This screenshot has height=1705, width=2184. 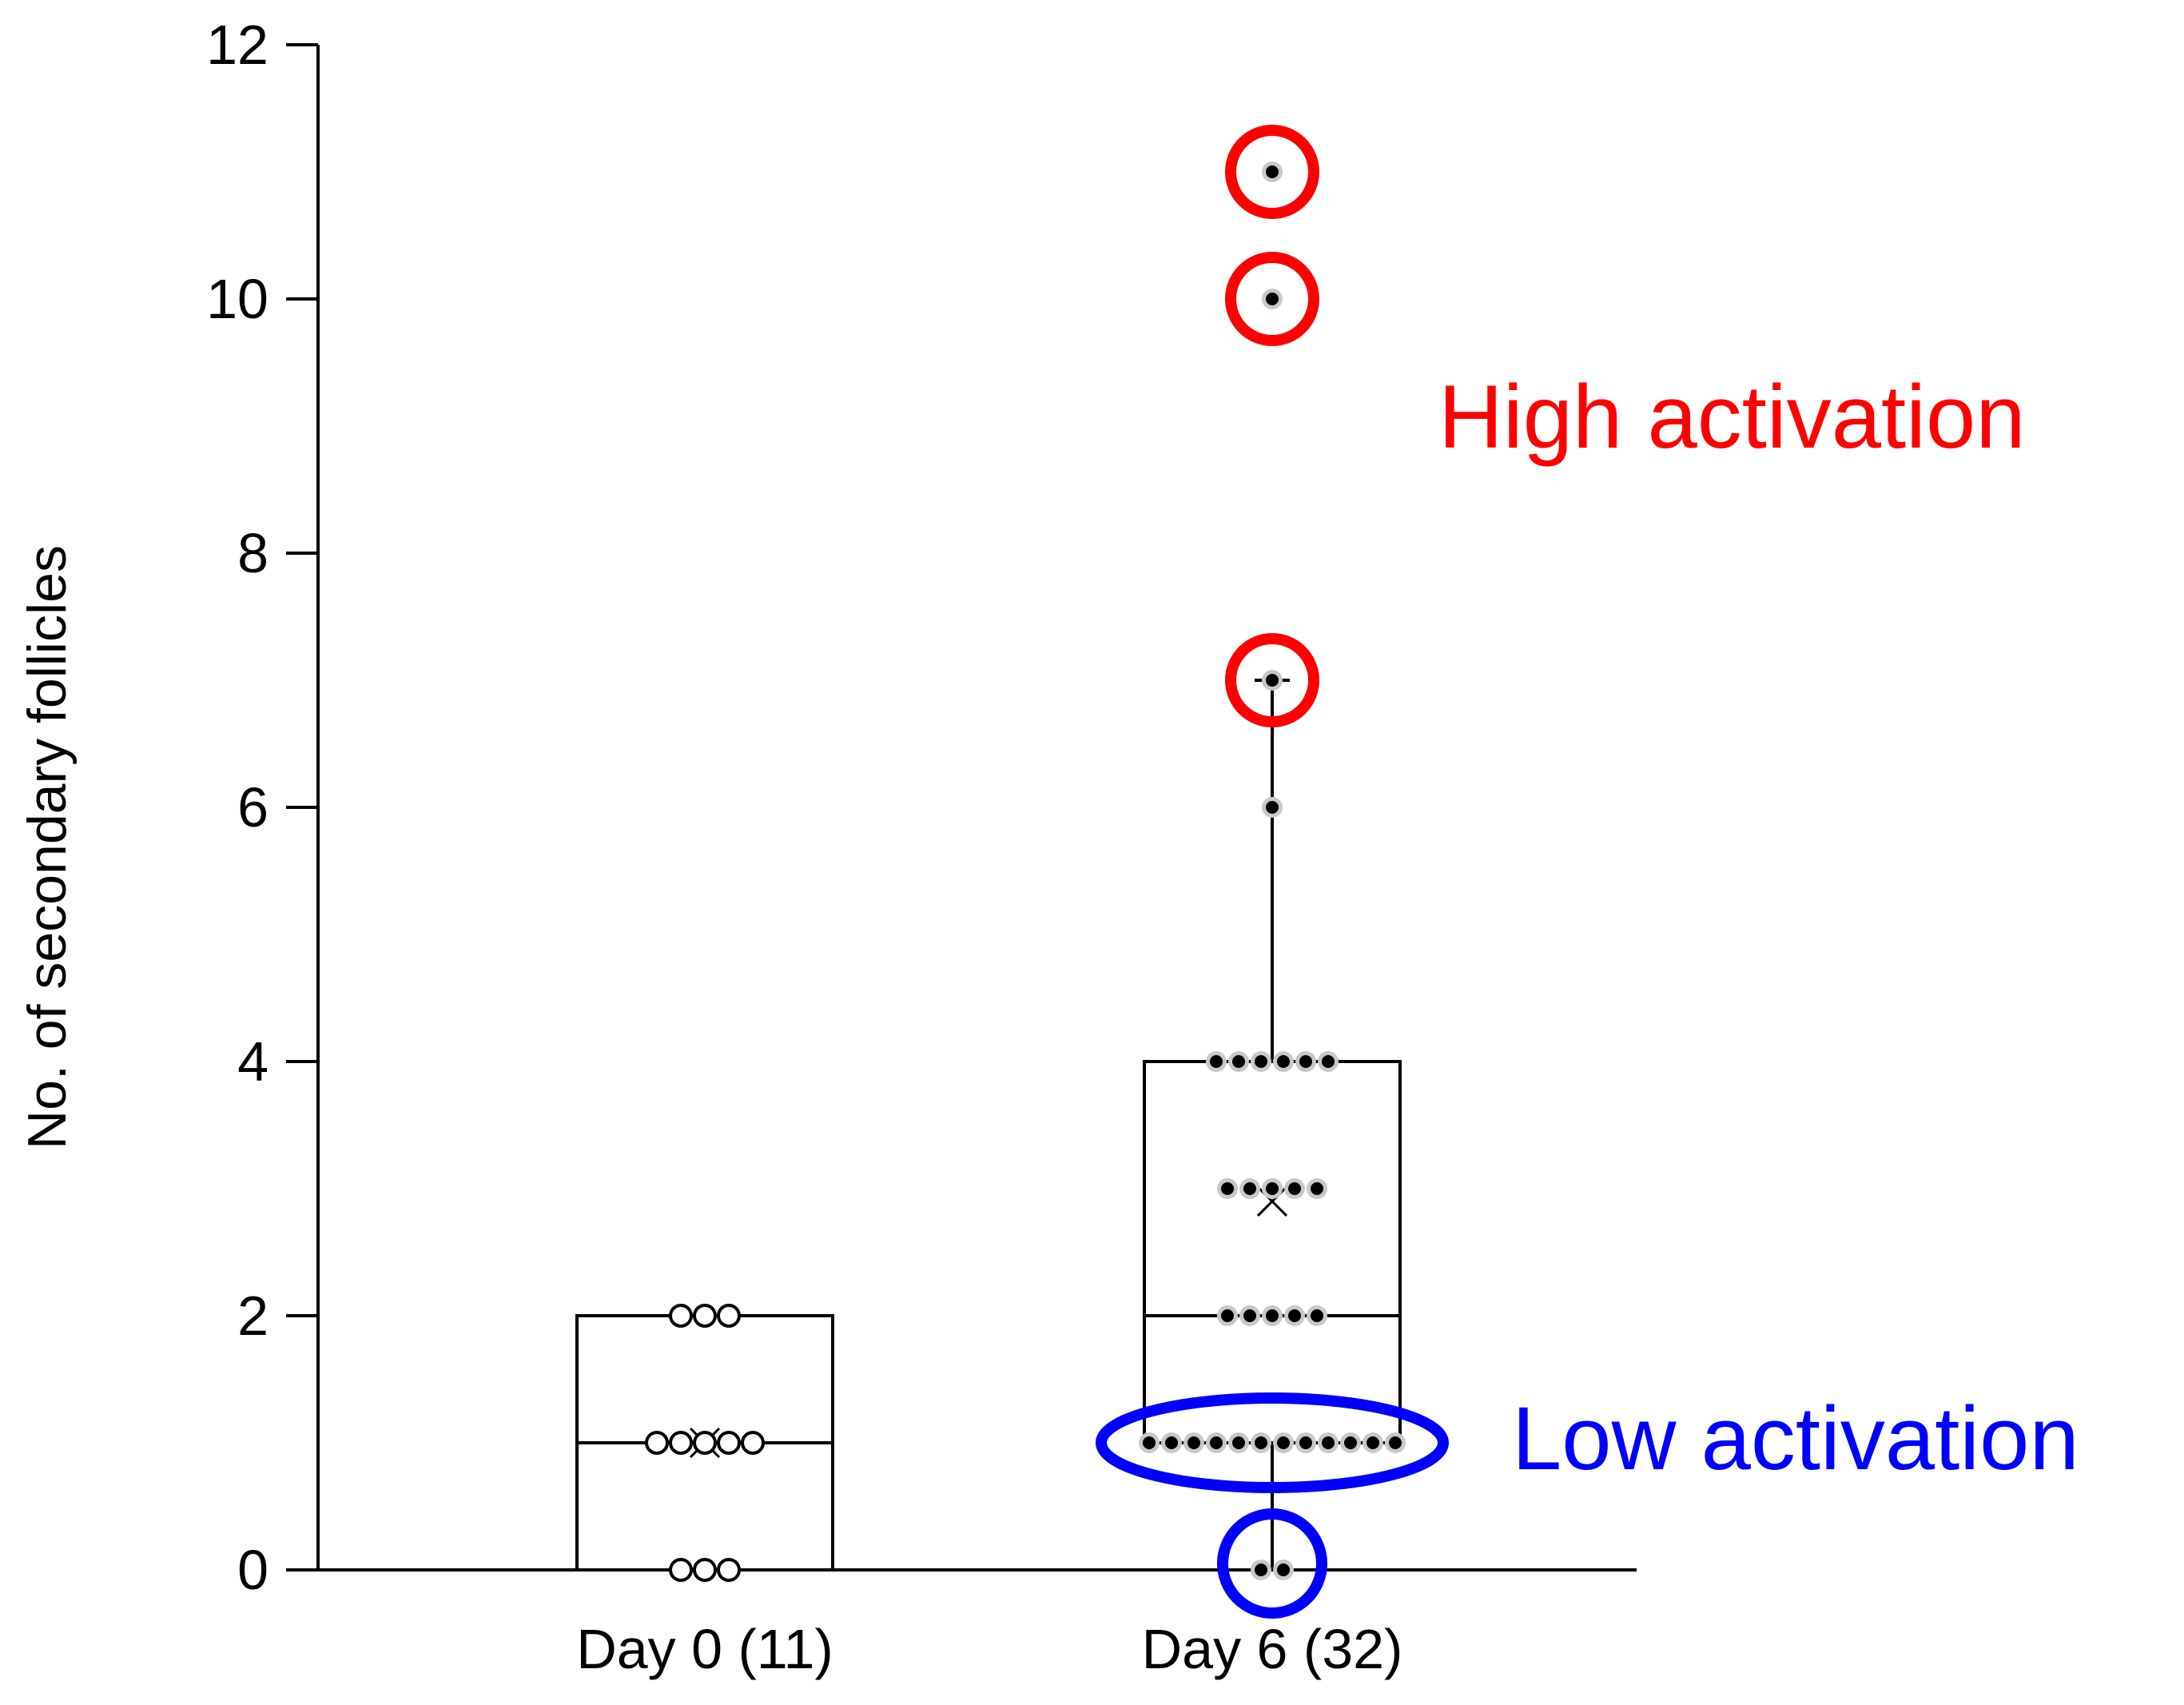 What do you see at coordinates (1795, 1438) in the screenshot?
I see `annotation-low-activation: Low activation` at bounding box center [1795, 1438].